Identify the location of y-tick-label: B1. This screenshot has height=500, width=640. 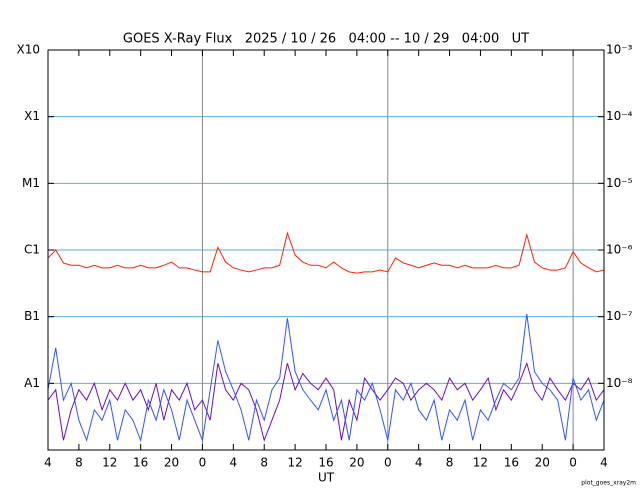
(32, 316).